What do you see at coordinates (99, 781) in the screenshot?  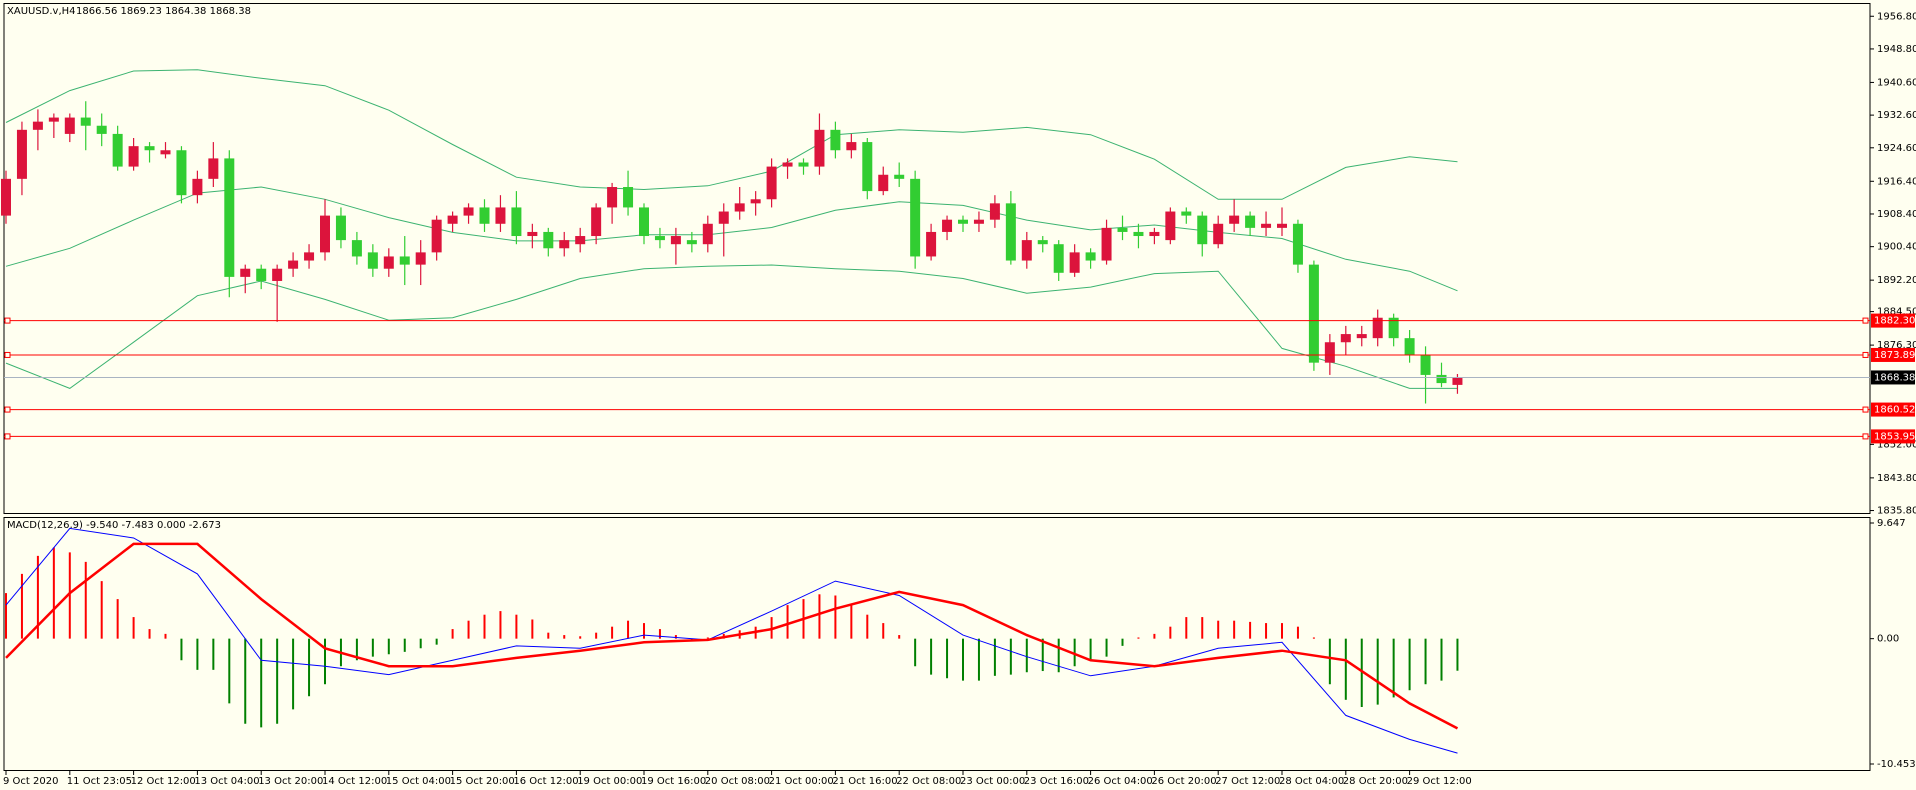 I see `x-tick-label: 11 Oct 23:05` at bounding box center [99, 781].